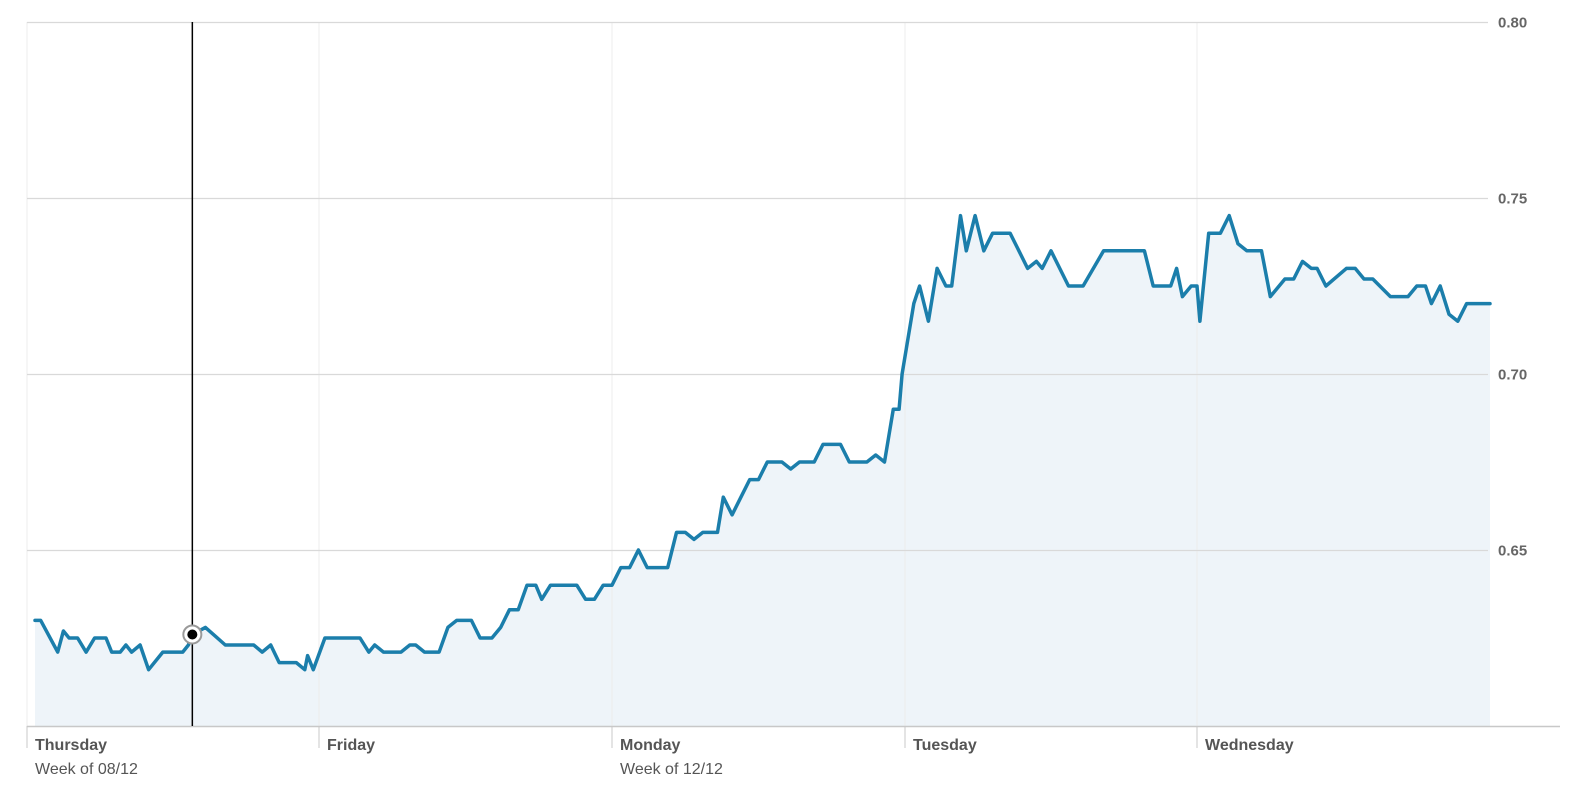  What do you see at coordinates (1512, 375) in the screenshot?
I see `y-tick-label-0-70: 0.70` at bounding box center [1512, 375].